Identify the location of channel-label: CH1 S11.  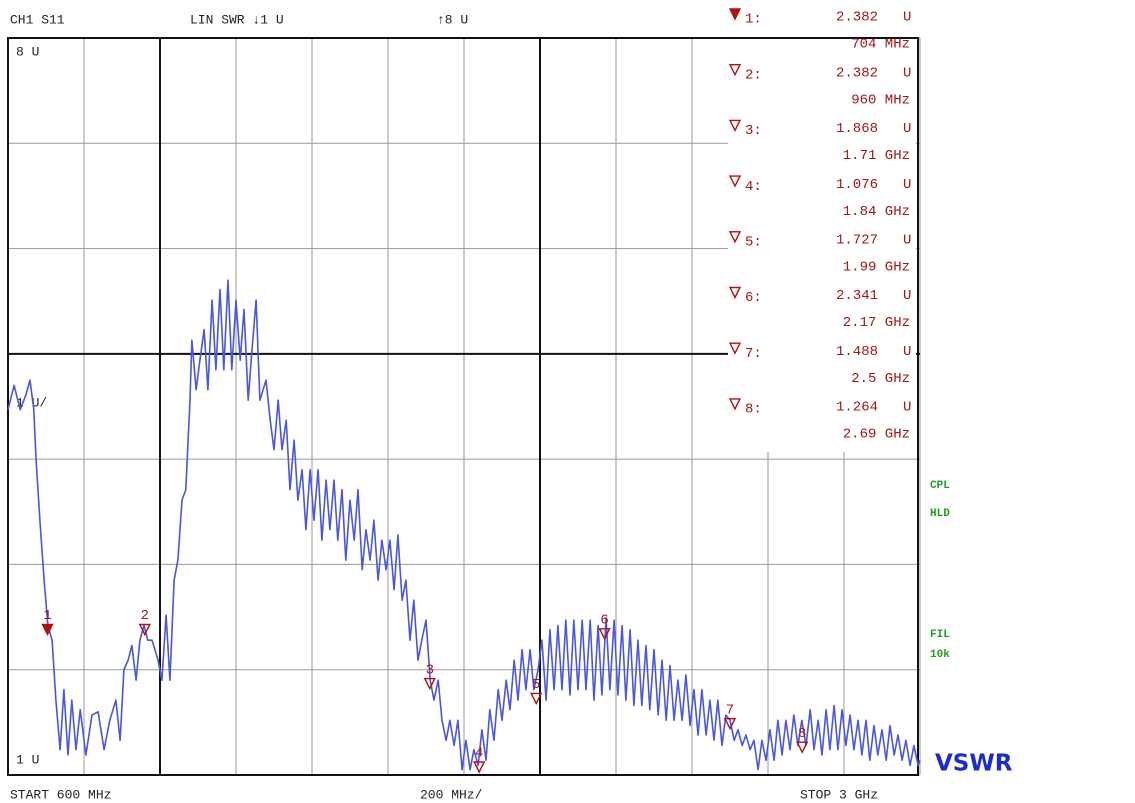
(37, 19).